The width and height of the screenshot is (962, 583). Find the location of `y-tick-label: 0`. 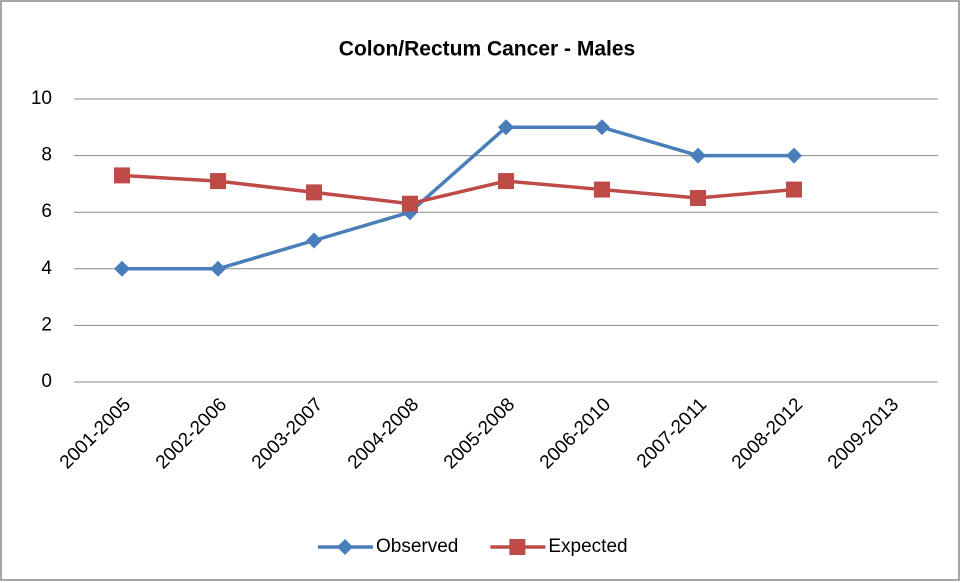

y-tick-label: 0 is located at coordinates (46, 381).